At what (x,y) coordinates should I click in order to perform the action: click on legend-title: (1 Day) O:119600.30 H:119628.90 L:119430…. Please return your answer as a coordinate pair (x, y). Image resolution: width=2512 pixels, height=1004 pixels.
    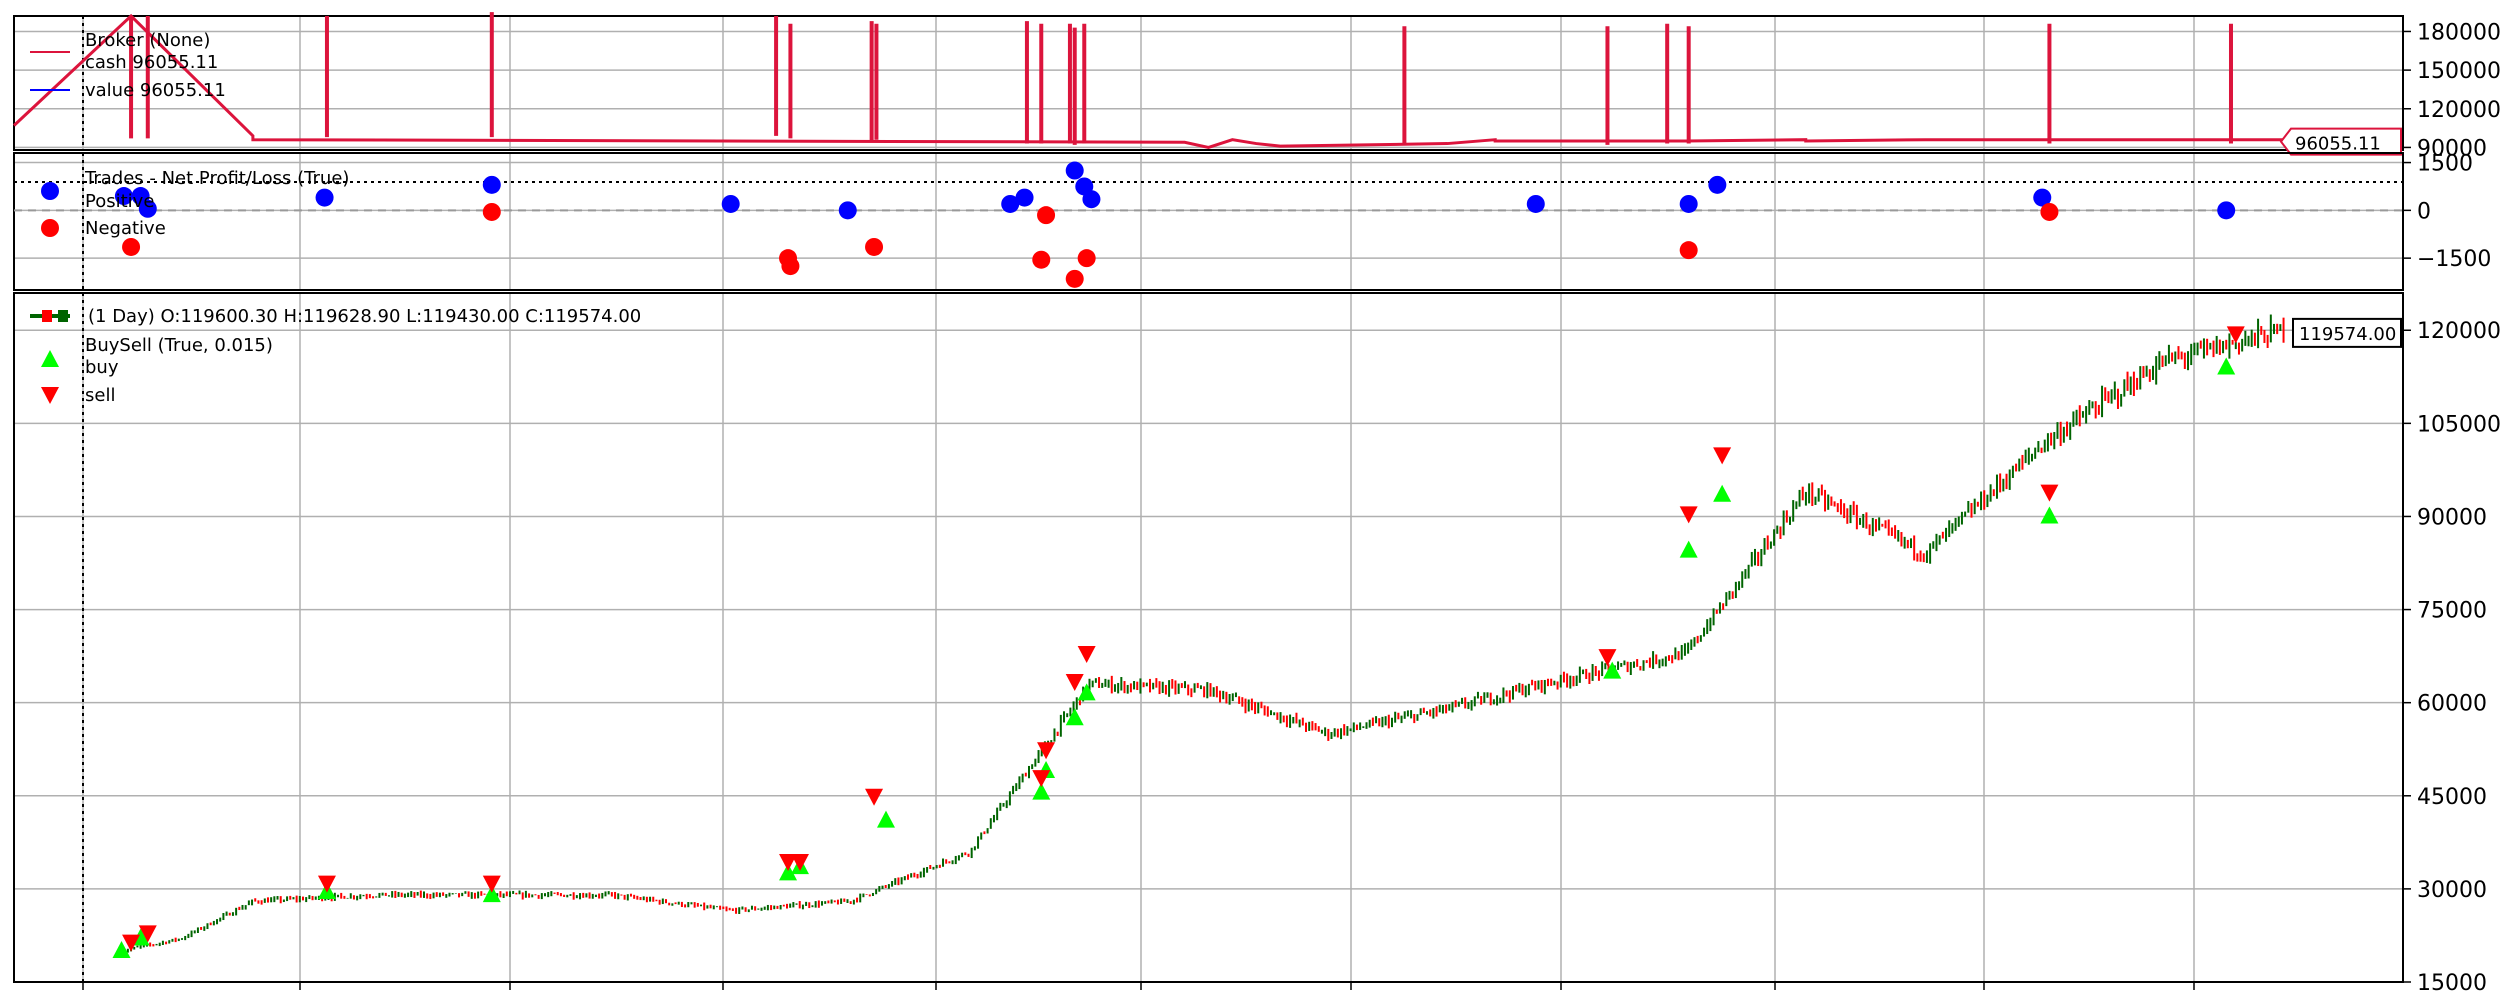
    Looking at the image, I should click on (364, 316).